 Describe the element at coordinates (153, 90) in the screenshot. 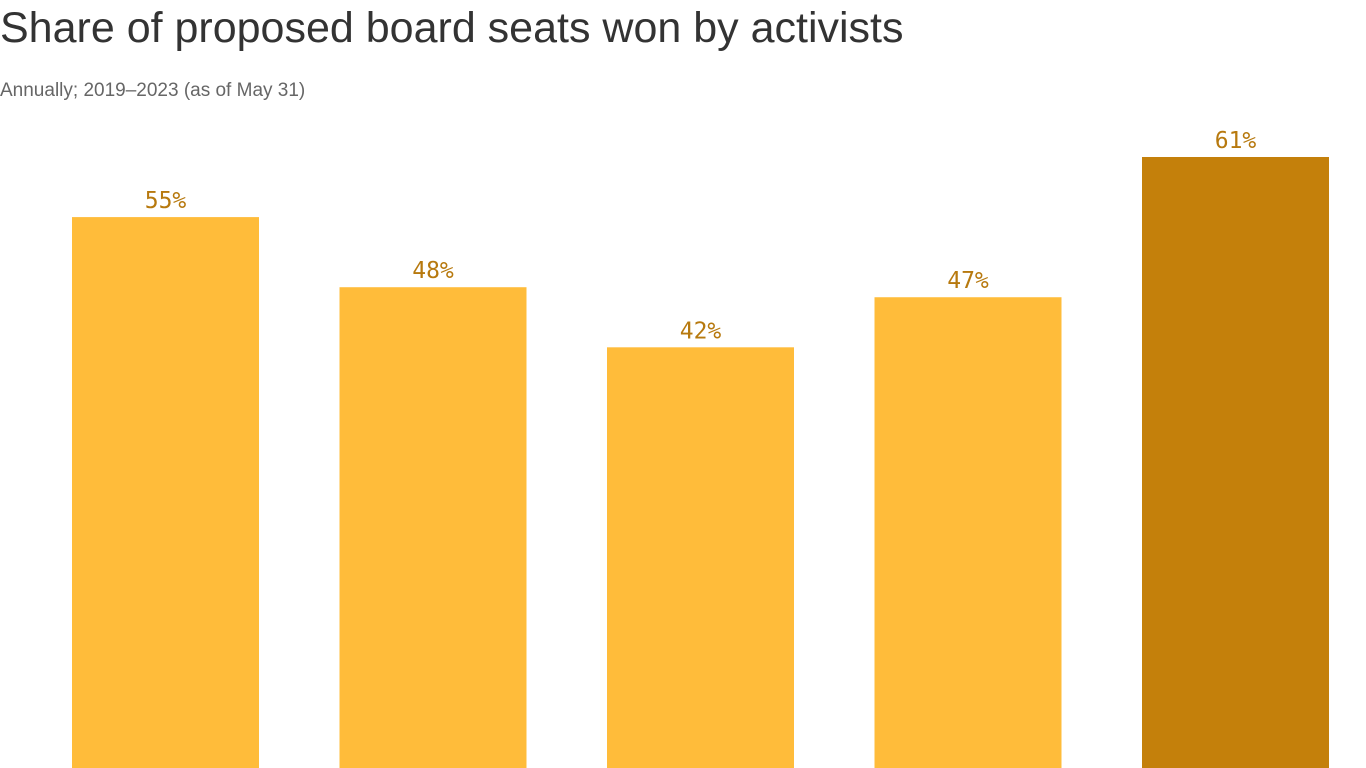

I see `chart-subtitle: Annually; 2019–2023 (as of May 31)` at that location.